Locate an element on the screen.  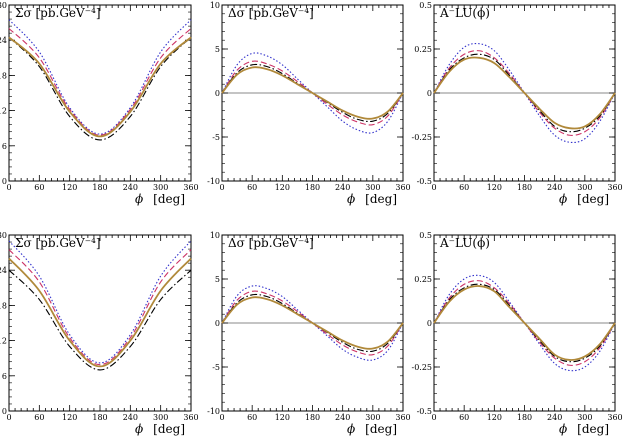
y-tick-label: 30 is located at coordinates (3, 5).